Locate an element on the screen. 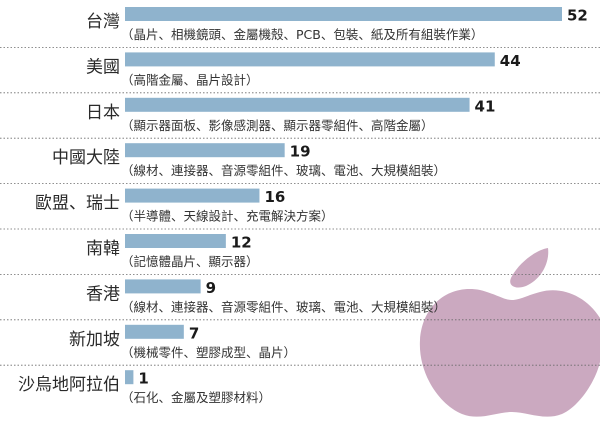 This screenshot has width=600, height=421. bar-value-label: 12 is located at coordinates (241, 243).